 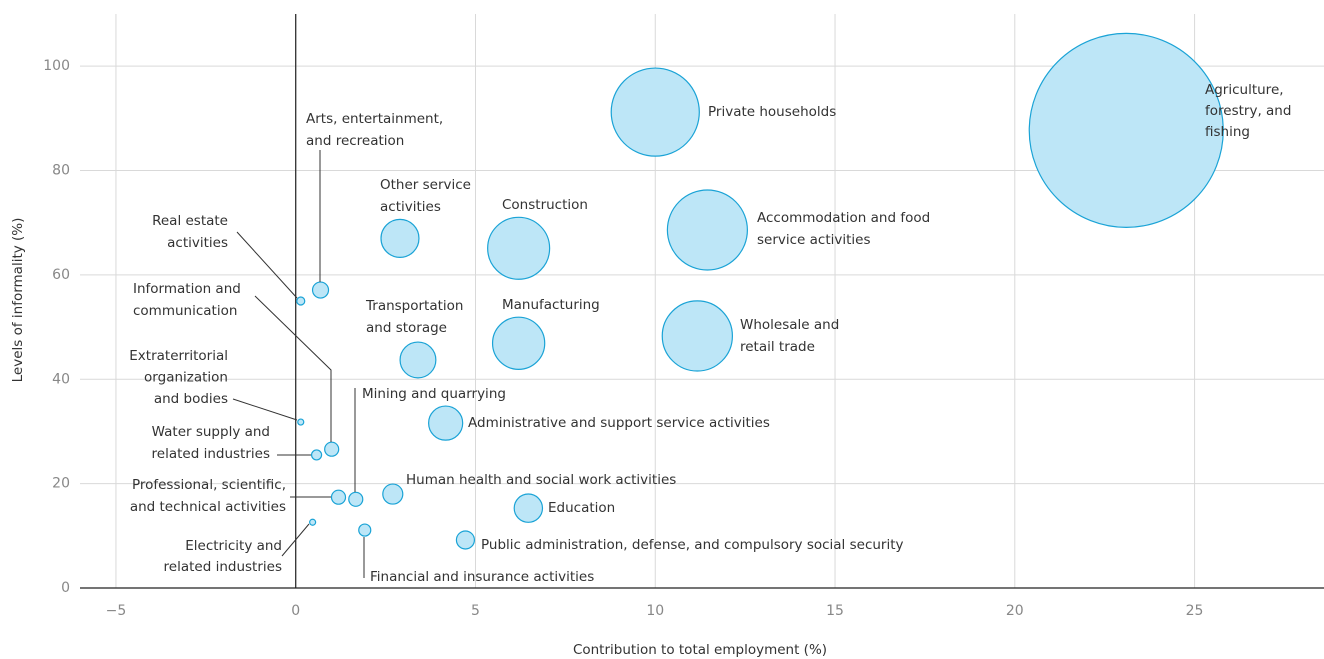 I want to click on y-tick-label: 0, so click(x=65, y=588).